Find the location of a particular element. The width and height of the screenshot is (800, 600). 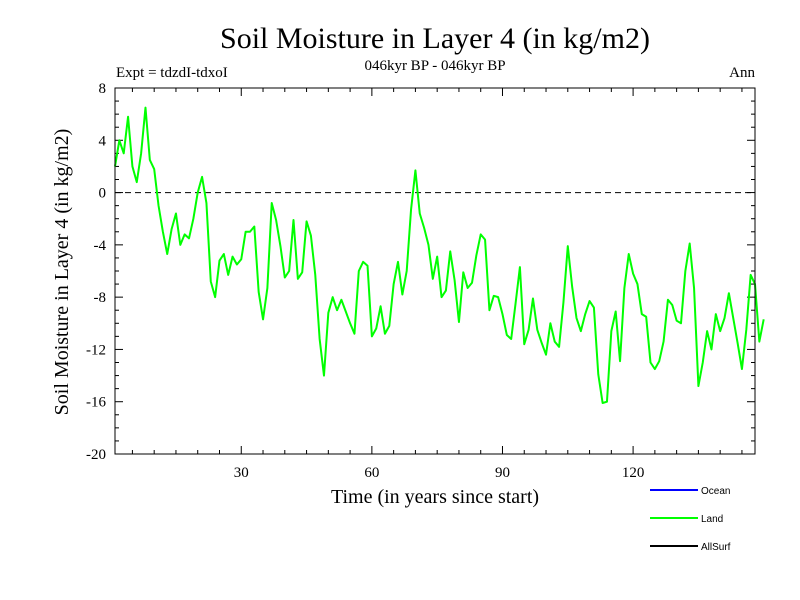

x-tick-label: 60 is located at coordinates (371, 473).